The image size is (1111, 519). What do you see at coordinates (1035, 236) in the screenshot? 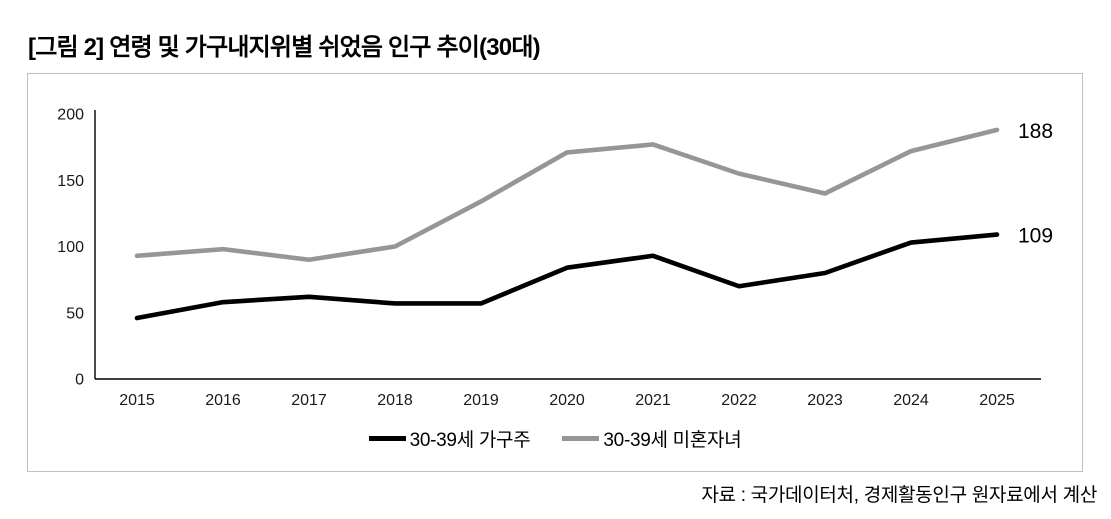
I see `series-end-label: 109` at bounding box center [1035, 236].